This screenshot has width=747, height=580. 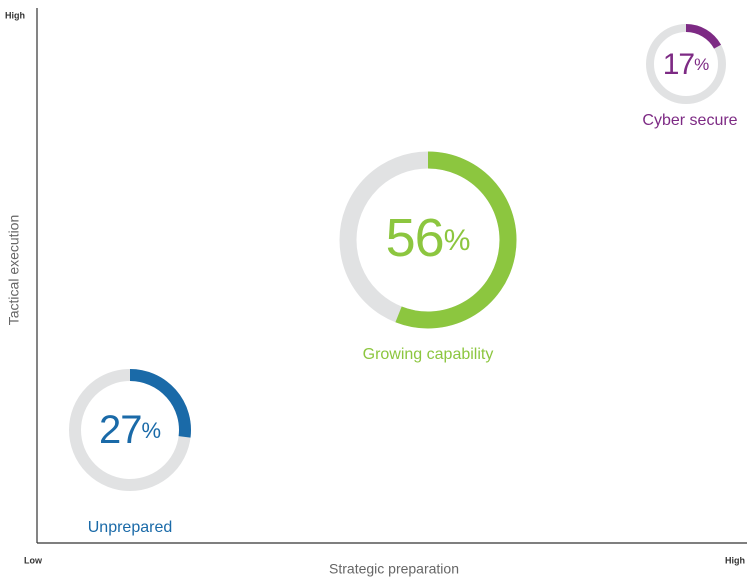 I want to click on value-label: 27%, so click(x=130, y=430).